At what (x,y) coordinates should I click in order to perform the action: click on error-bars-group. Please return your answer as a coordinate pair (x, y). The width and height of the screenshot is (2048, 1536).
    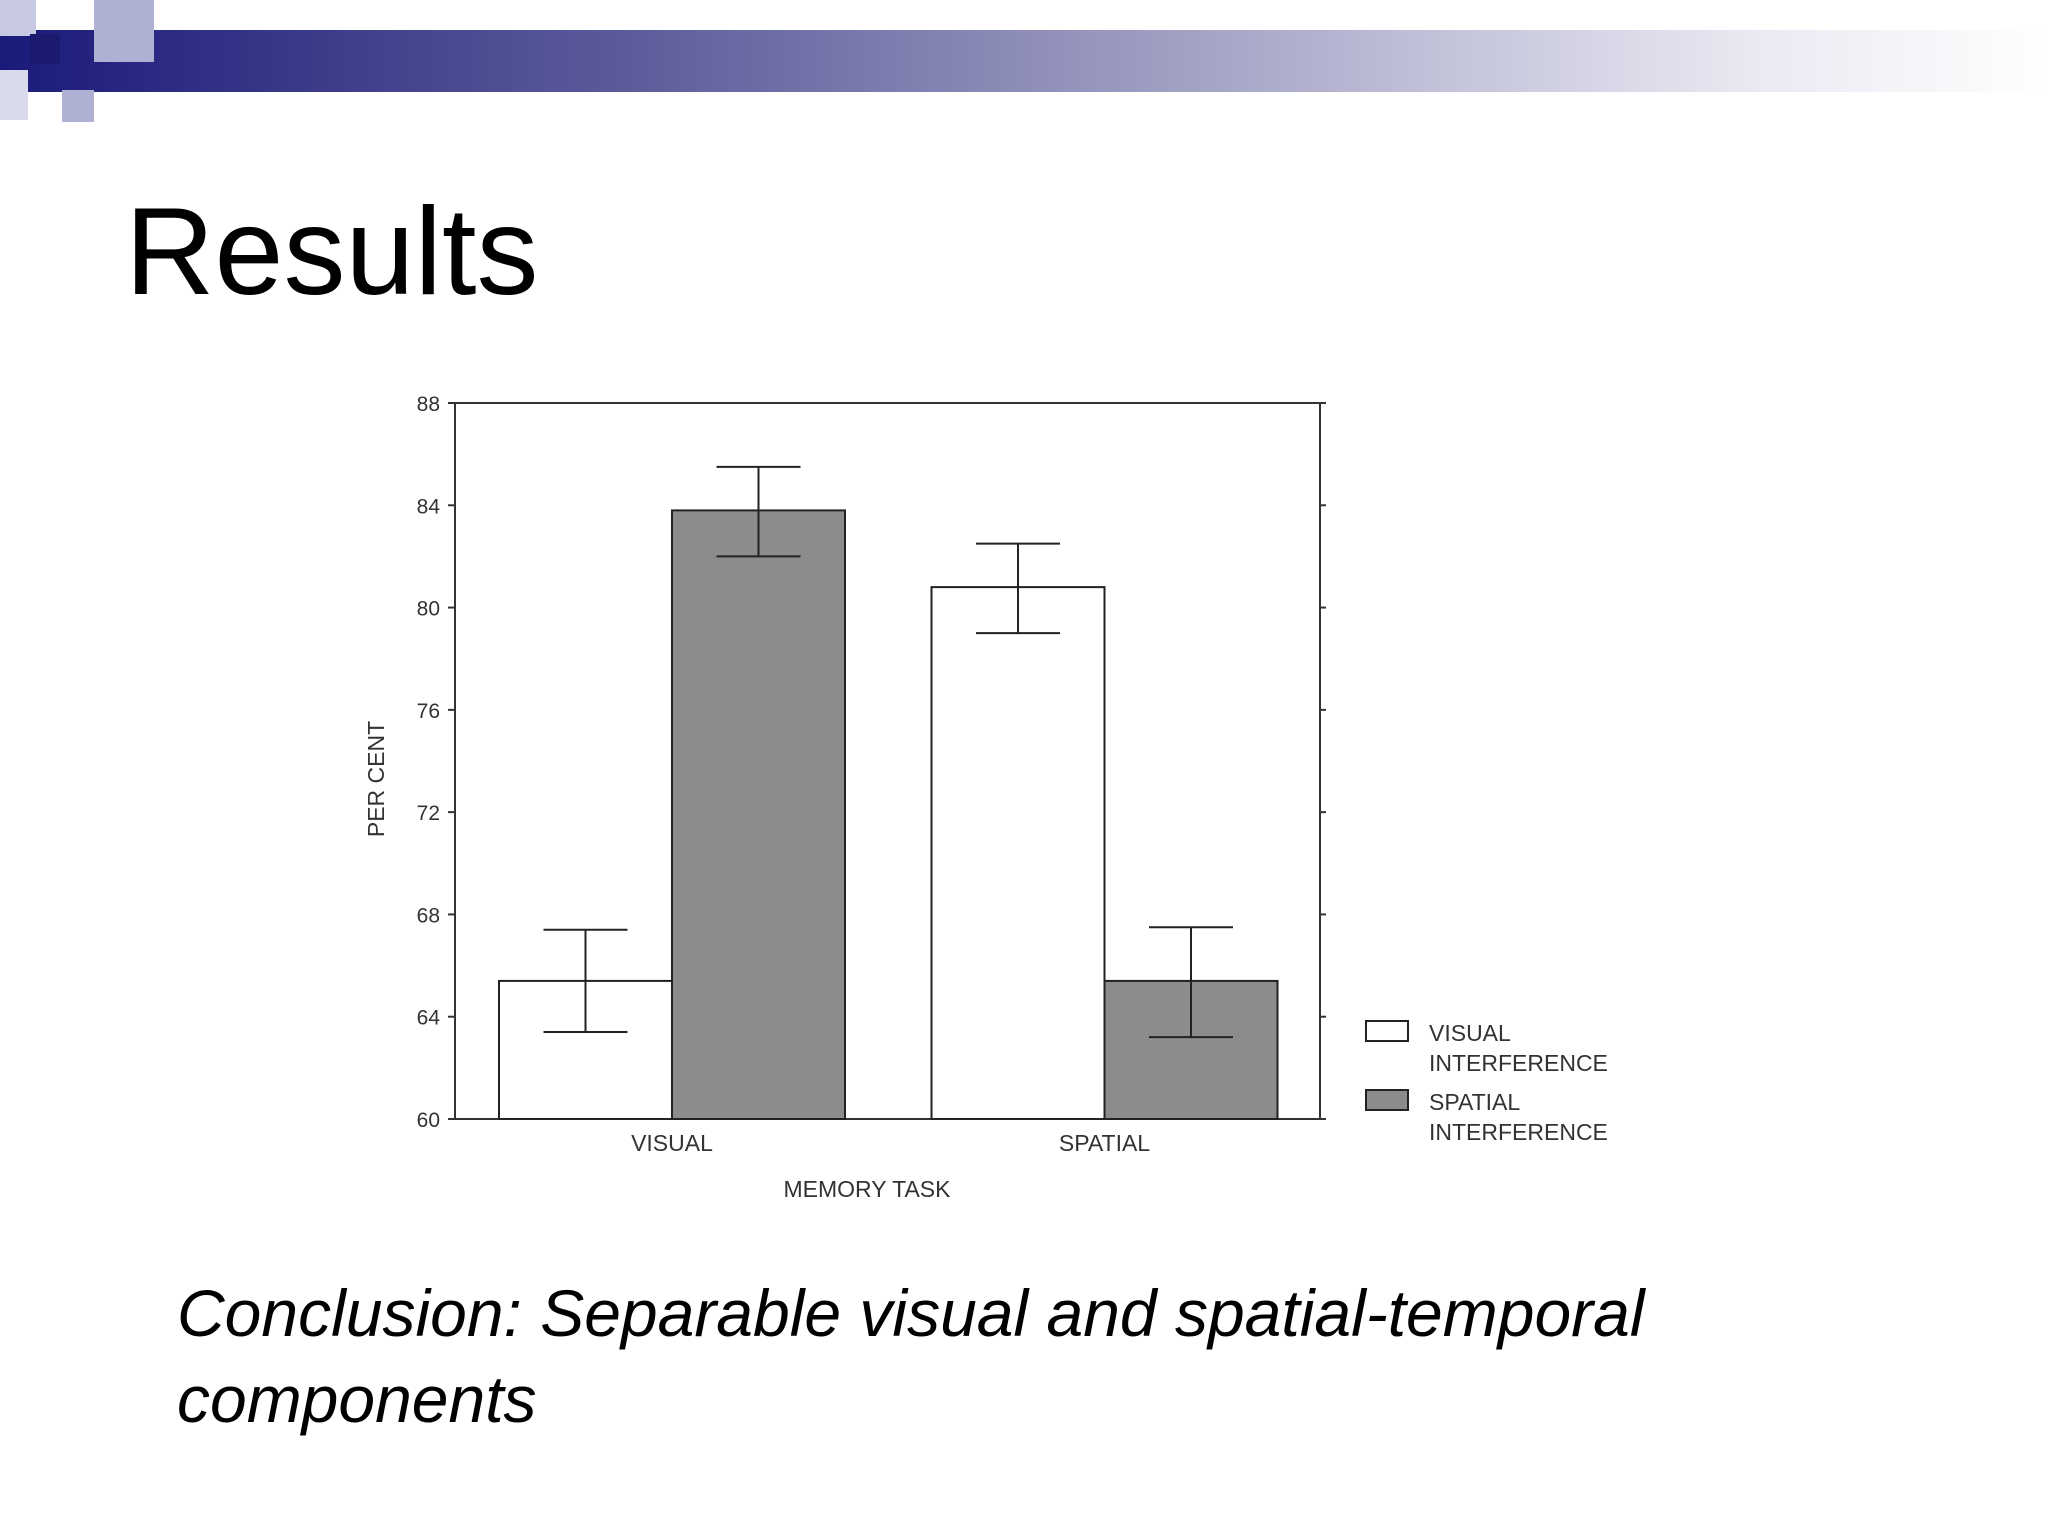
    Looking at the image, I should click on (888, 752).